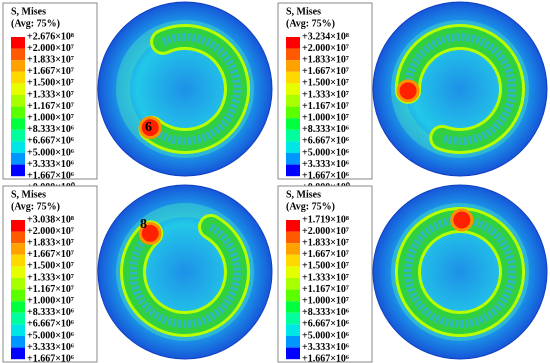  Describe the element at coordinates (50, 219) in the screenshot. I see `legend-label: +3.038×10⁸` at that location.